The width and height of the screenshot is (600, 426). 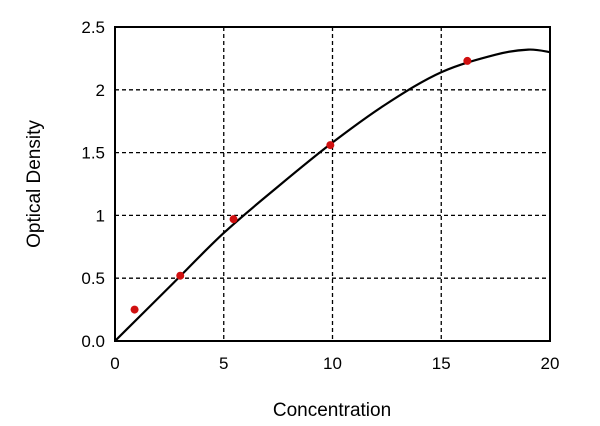 What do you see at coordinates (93, 153) in the screenshot?
I see `y-tick-label: 1.5` at bounding box center [93, 153].